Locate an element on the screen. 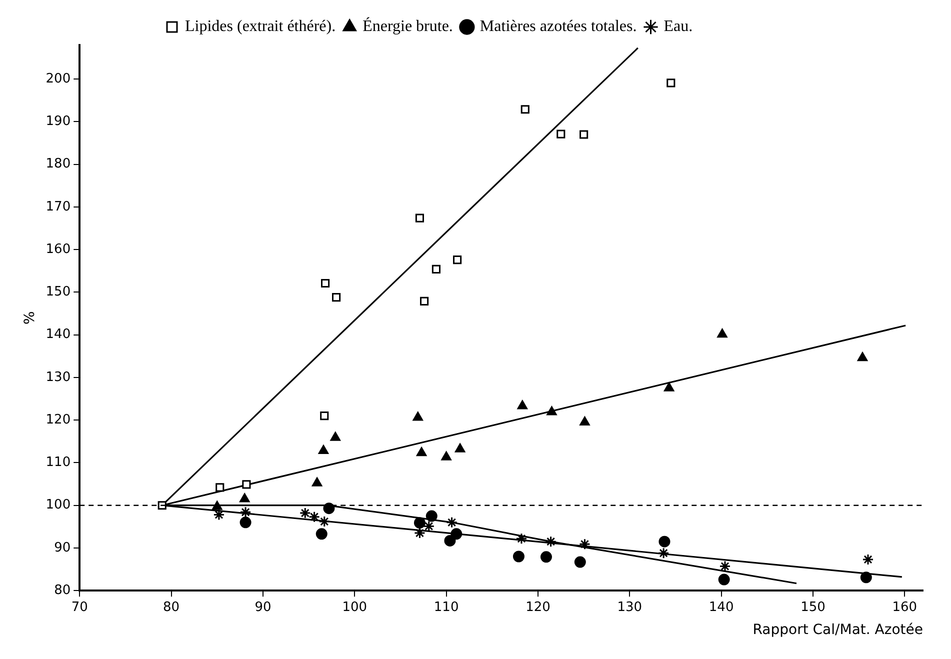 The image size is (951, 659). x-tick-label: 100 is located at coordinates (355, 607).